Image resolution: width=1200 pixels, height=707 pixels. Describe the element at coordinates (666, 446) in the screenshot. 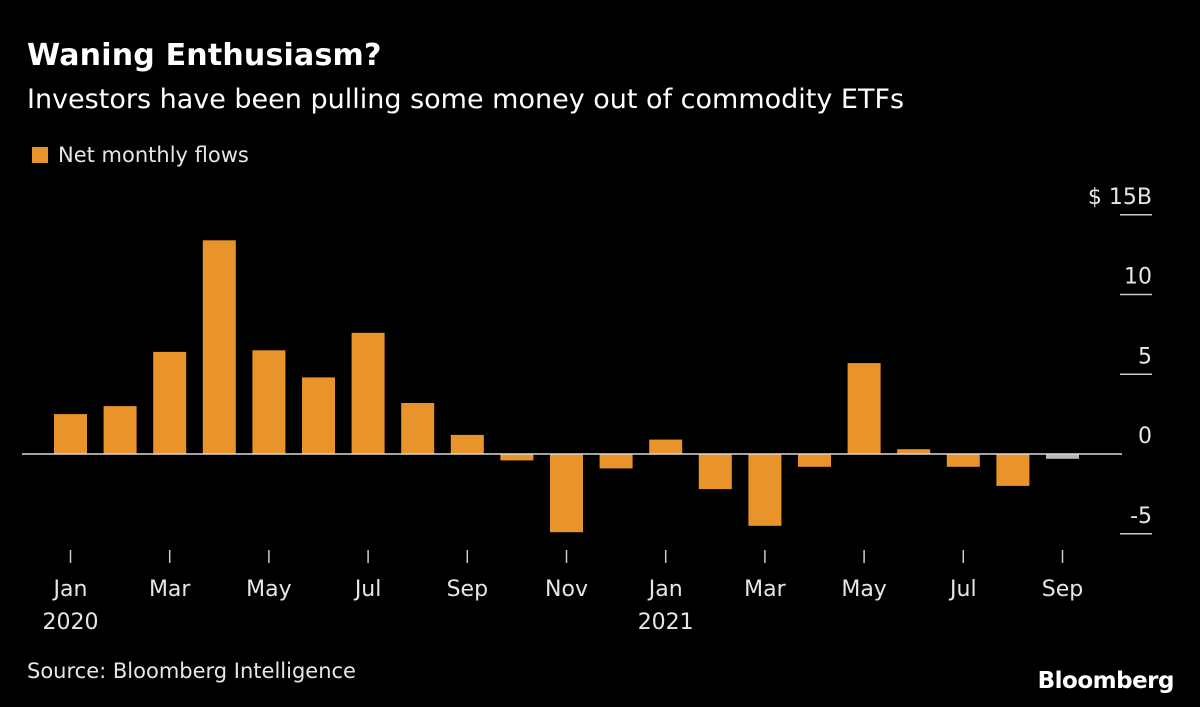

I see `bar-jan-2021` at that location.